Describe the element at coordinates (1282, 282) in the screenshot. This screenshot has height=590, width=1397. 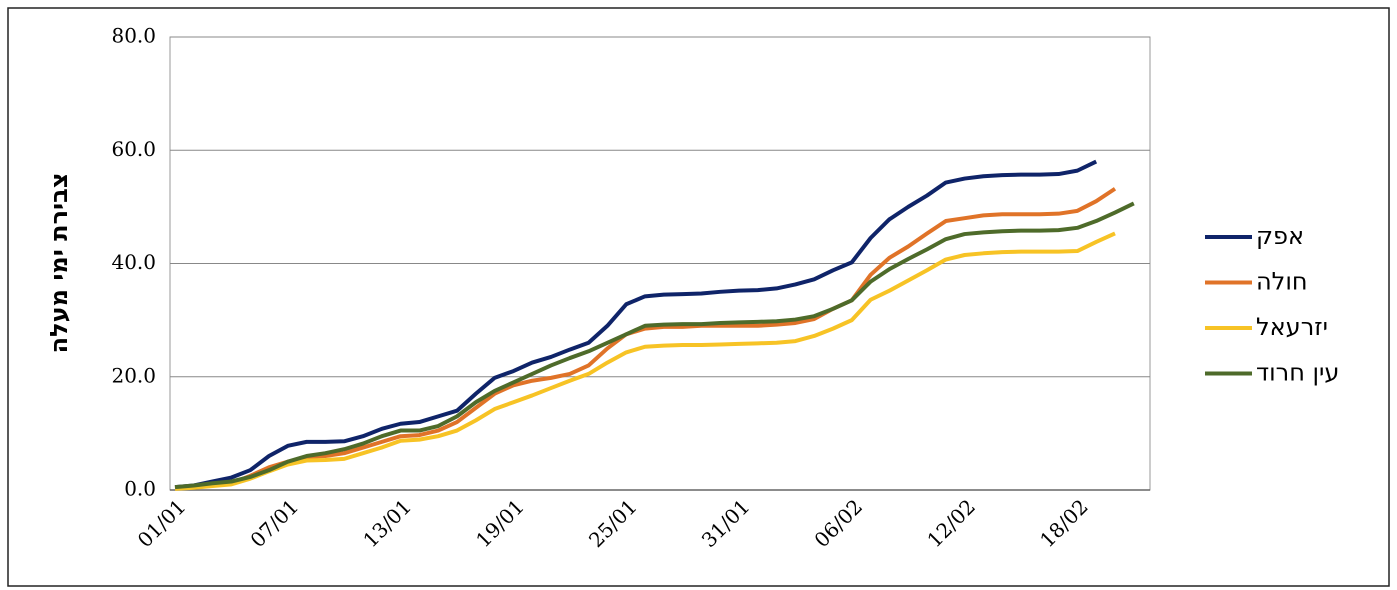
I see `legend-label: חולה` at that location.